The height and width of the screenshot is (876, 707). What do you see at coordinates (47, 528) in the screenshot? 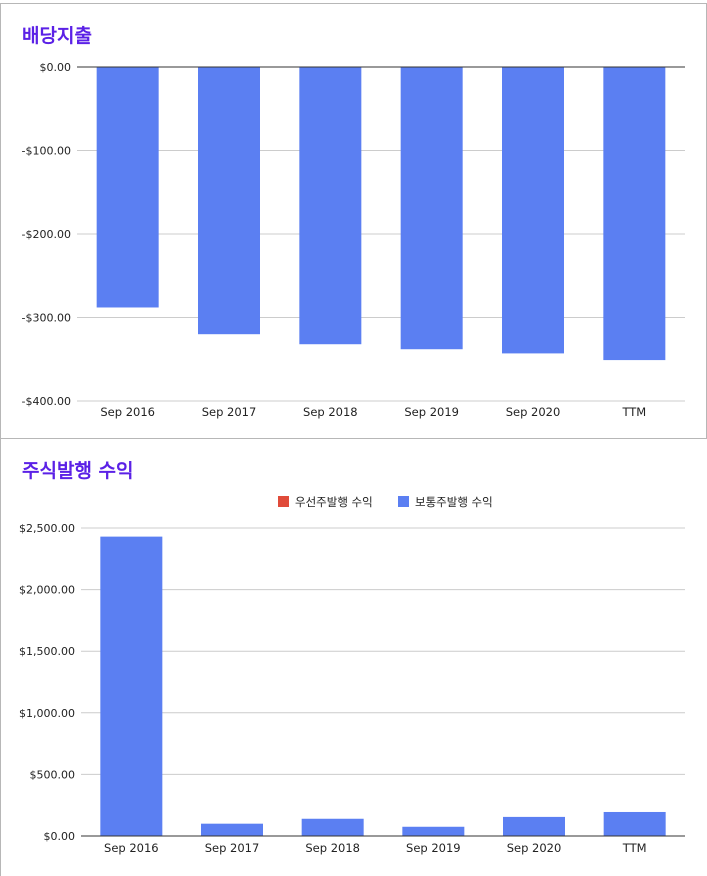
I see `y-tick-label: $2,500.00` at bounding box center [47, 528].